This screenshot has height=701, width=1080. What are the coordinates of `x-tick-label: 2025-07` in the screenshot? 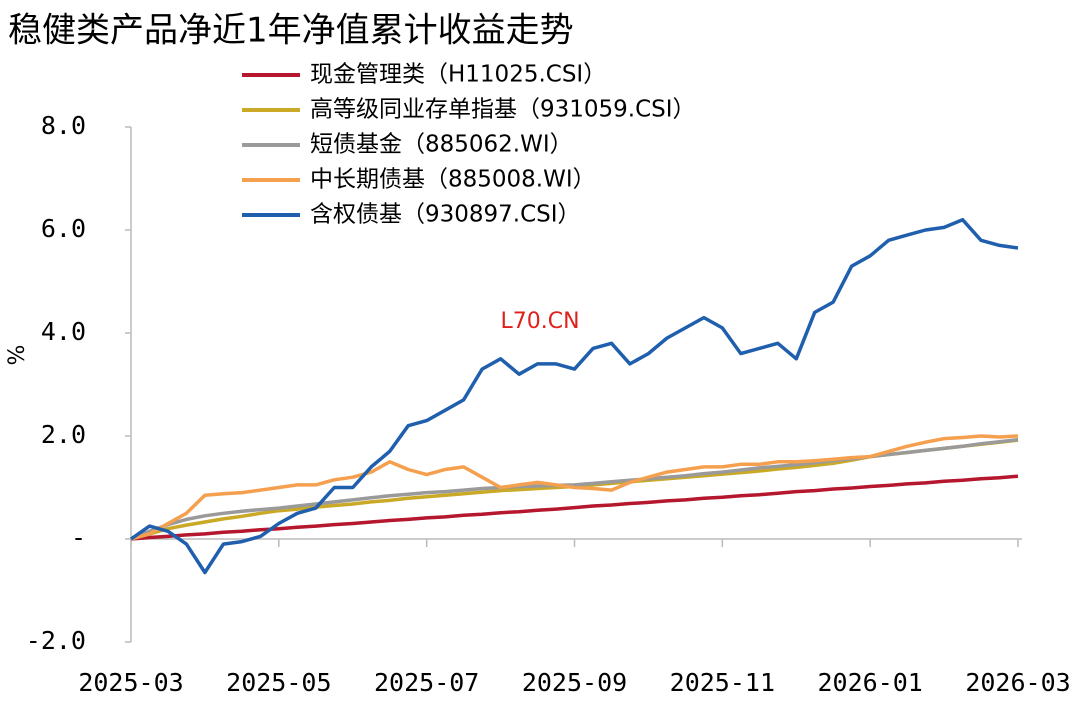 It's located at (426, 682).